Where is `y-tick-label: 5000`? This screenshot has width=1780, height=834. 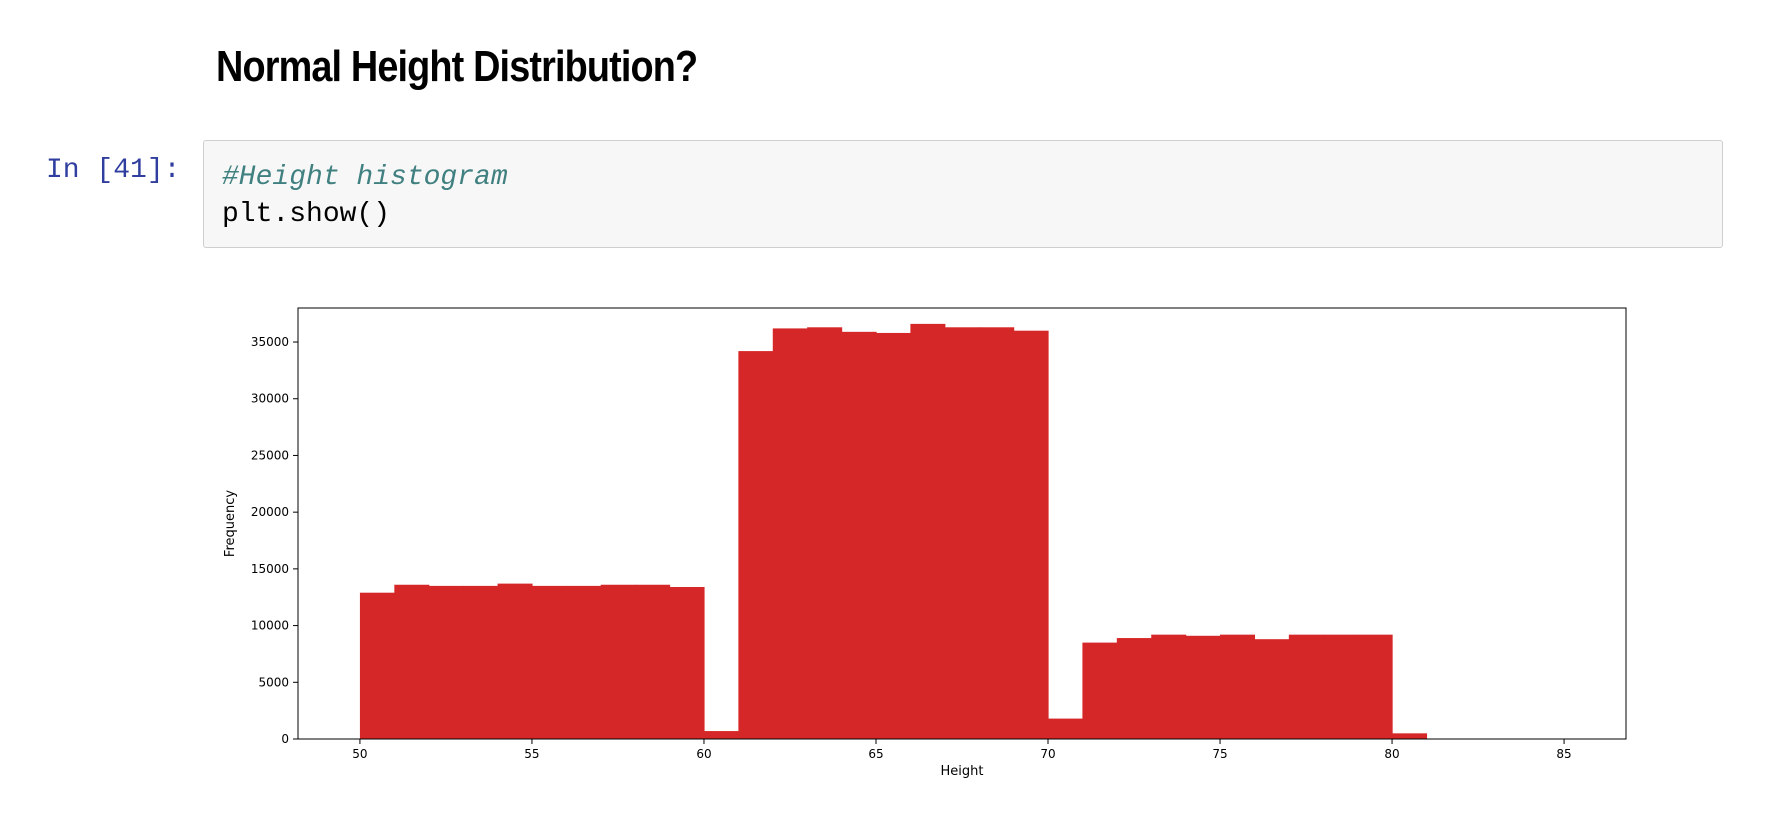
y-tick-label: 5000 is located at coordinates (273, 682).